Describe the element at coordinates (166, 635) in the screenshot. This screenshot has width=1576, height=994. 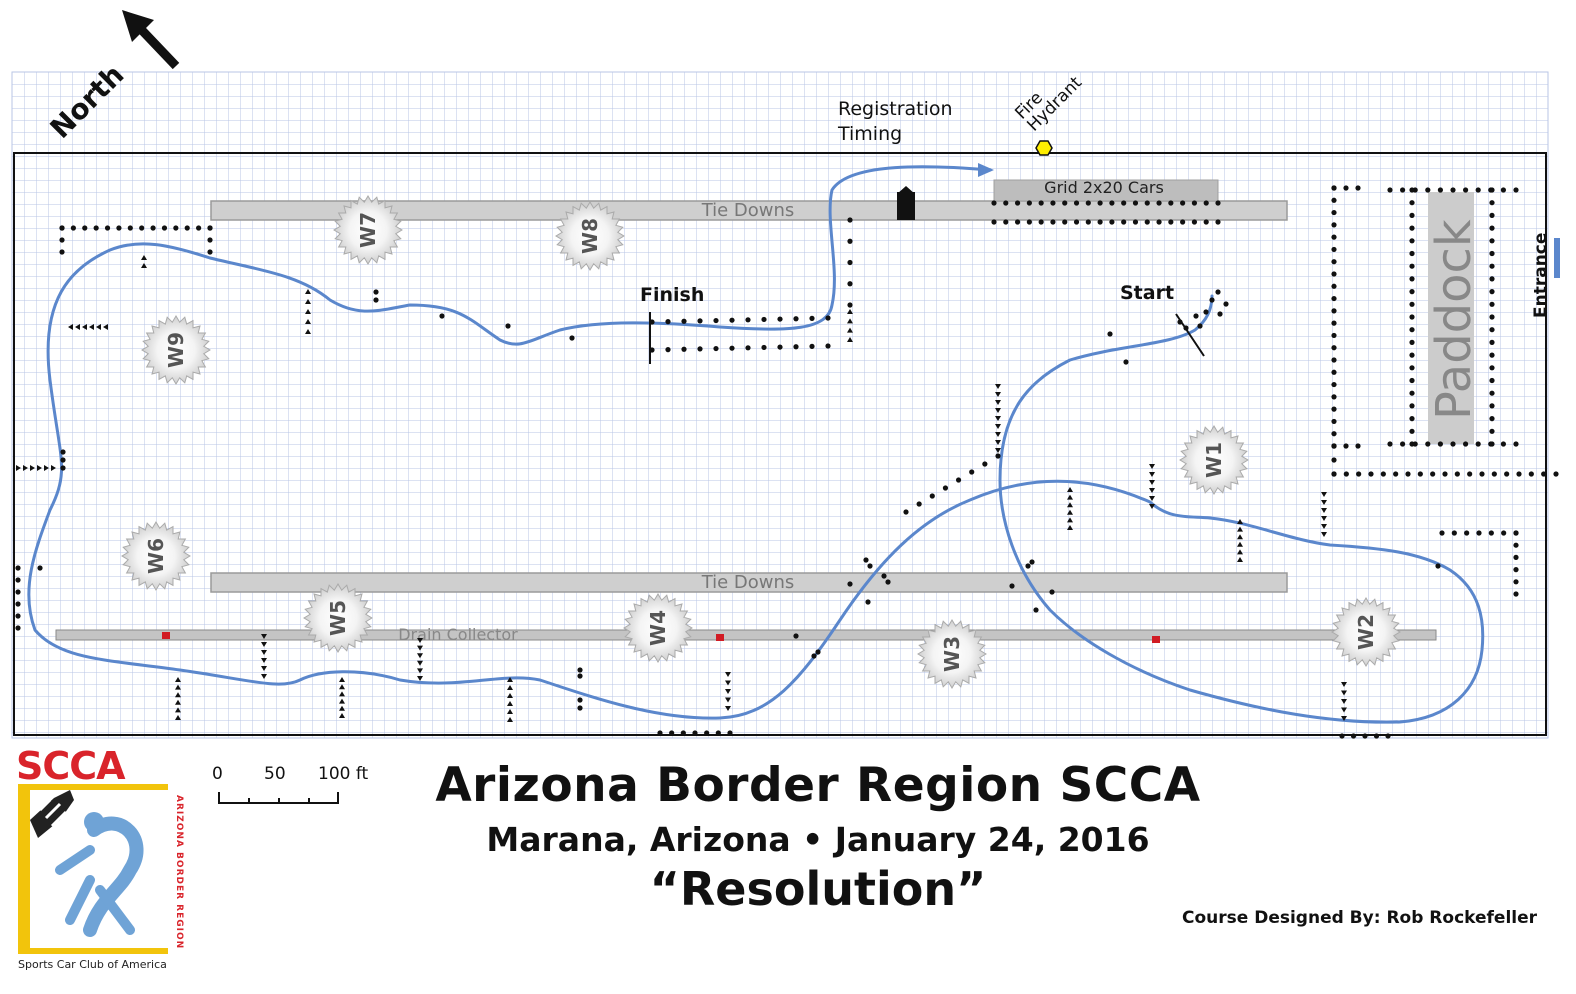
I see `drain-marker` at that location.